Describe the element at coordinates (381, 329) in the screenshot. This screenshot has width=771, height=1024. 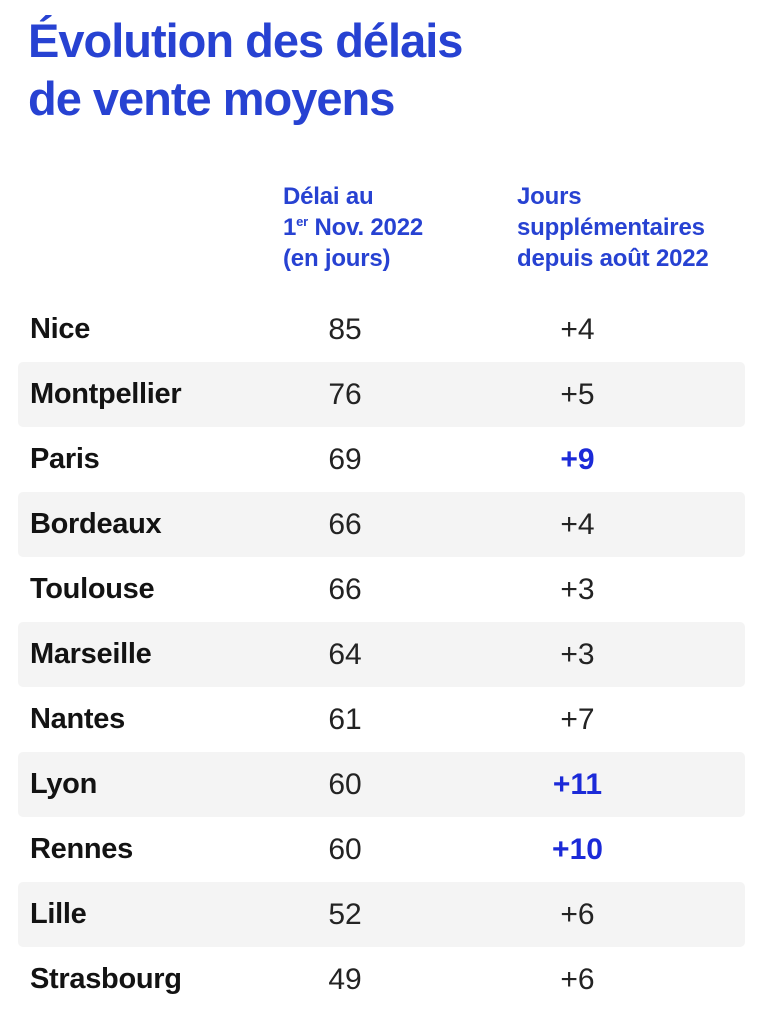
I see `table-row: Nice 85 +4` at that location.